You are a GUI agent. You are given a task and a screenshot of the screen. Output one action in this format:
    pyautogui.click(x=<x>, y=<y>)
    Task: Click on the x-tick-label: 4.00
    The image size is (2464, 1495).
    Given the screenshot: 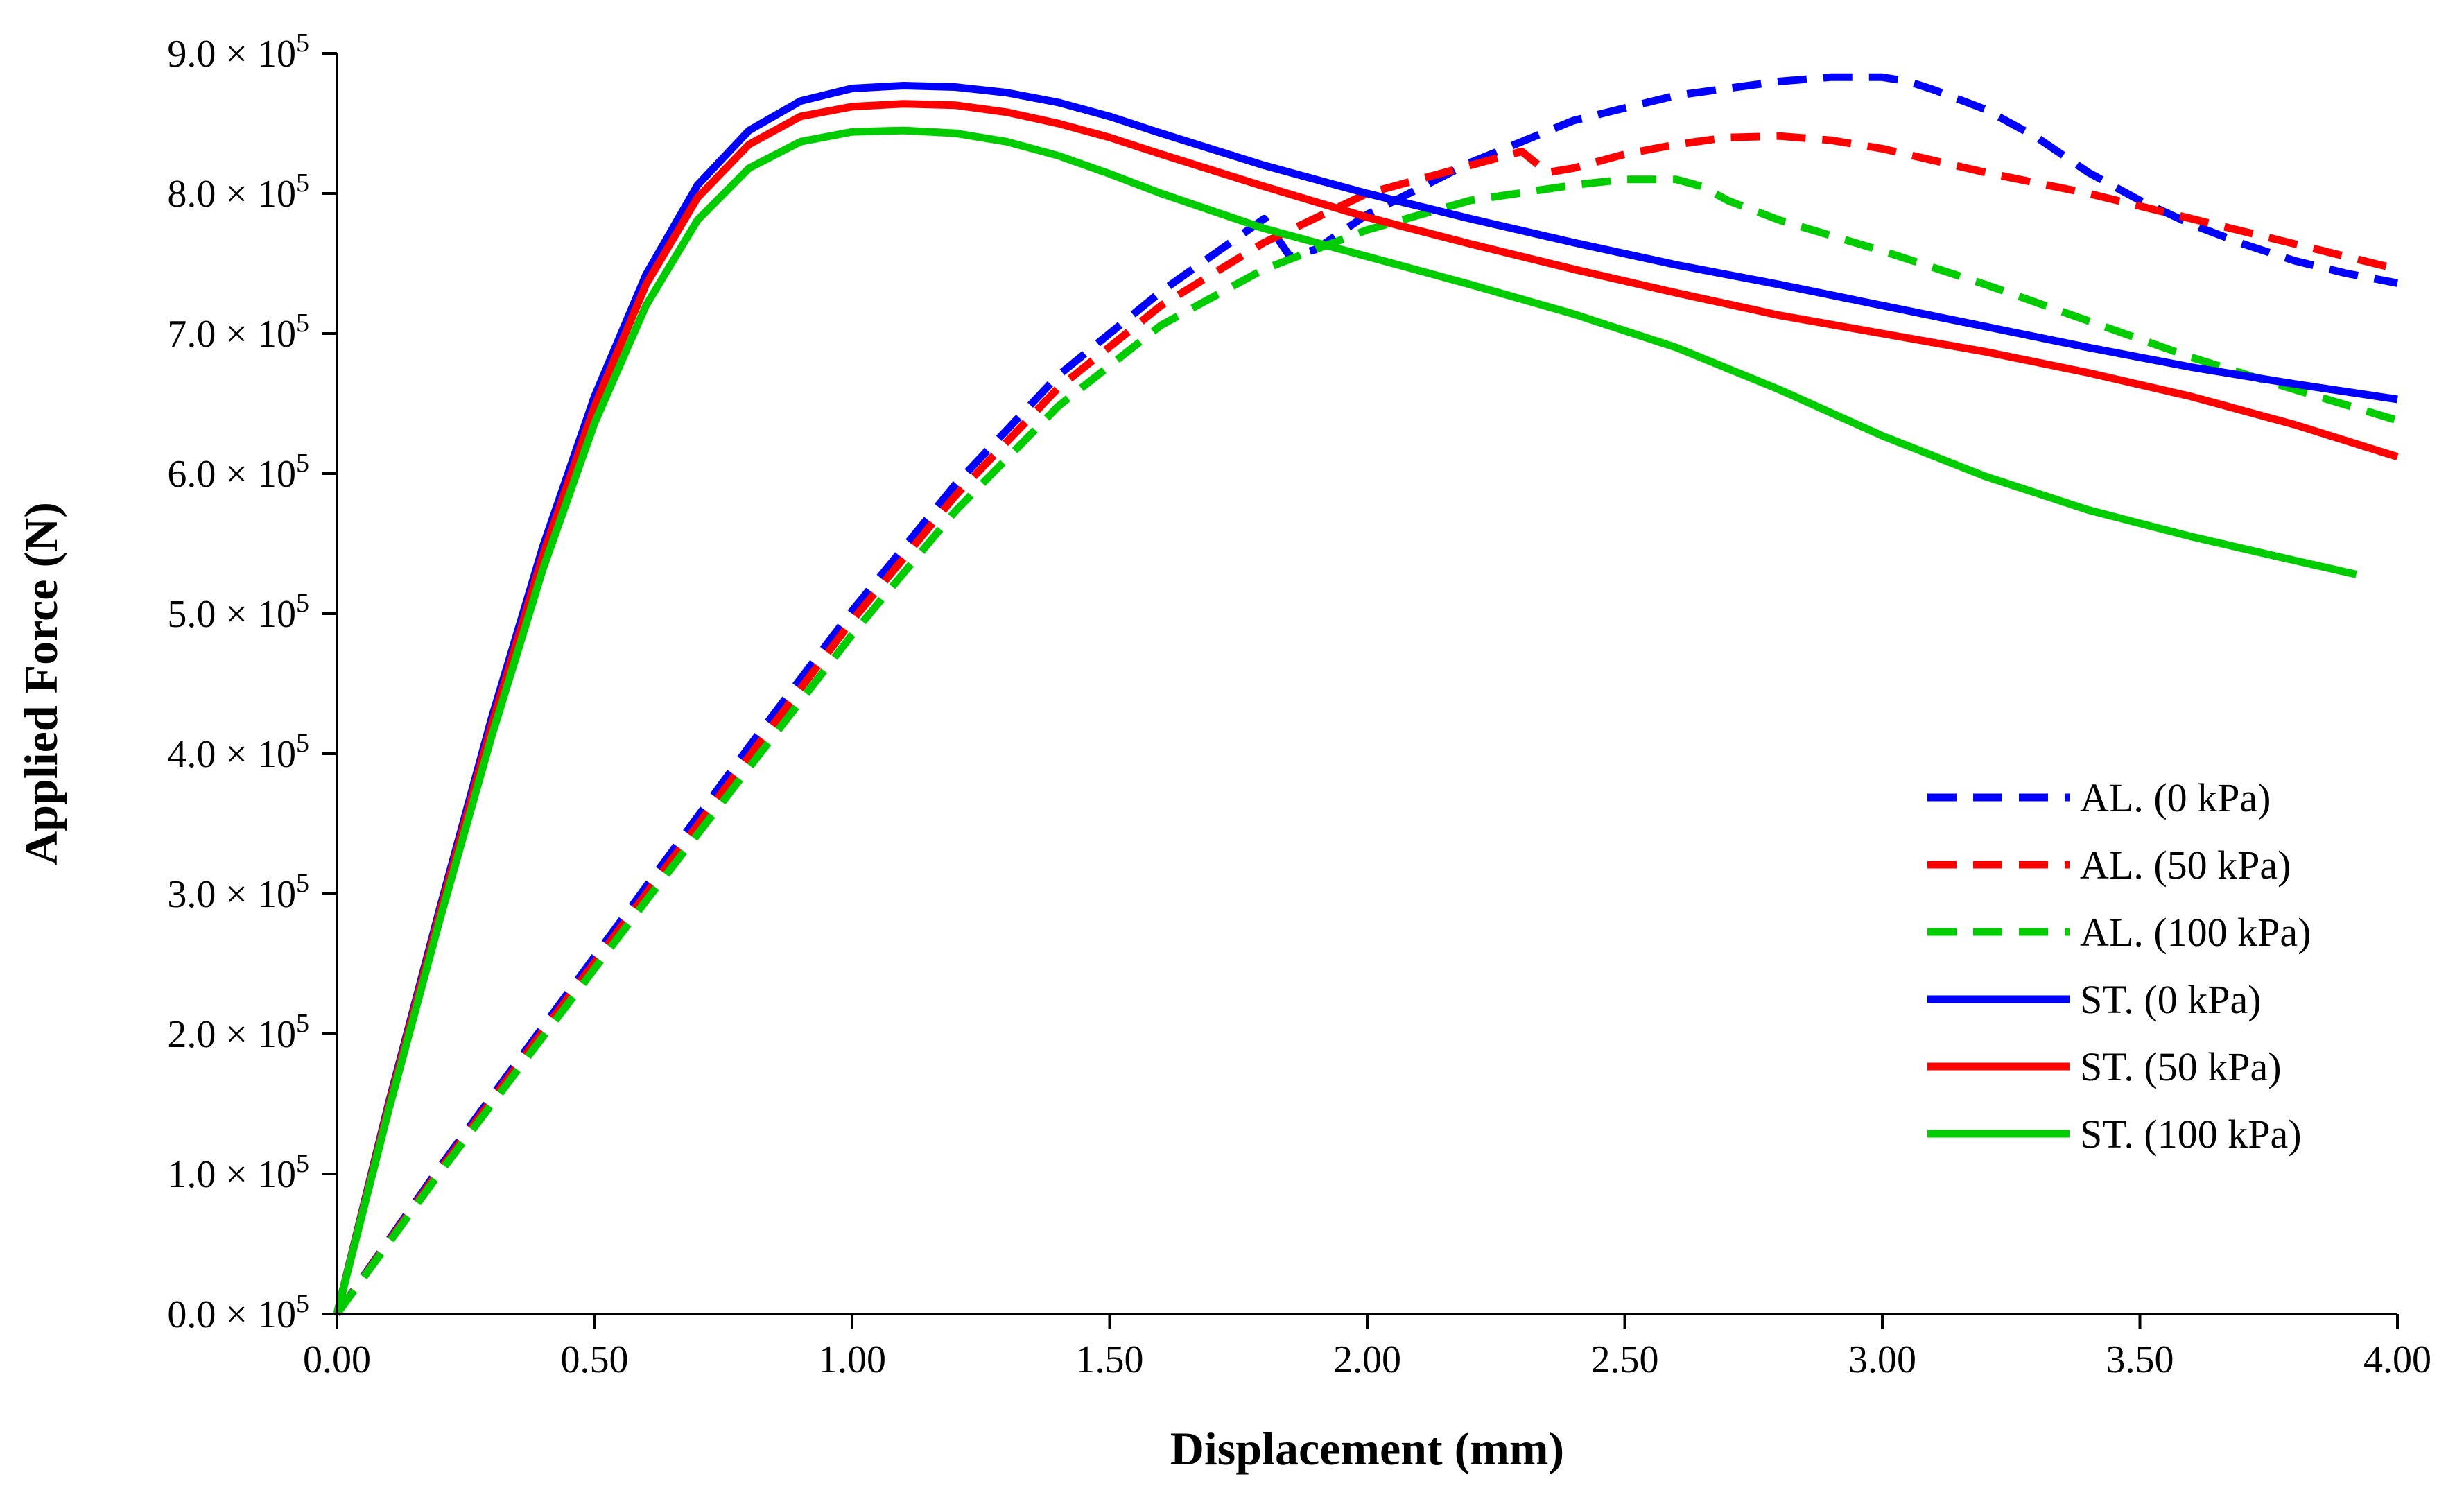 What is the action you would take?
    pyautogui.click(x=2397, y=1359)
    